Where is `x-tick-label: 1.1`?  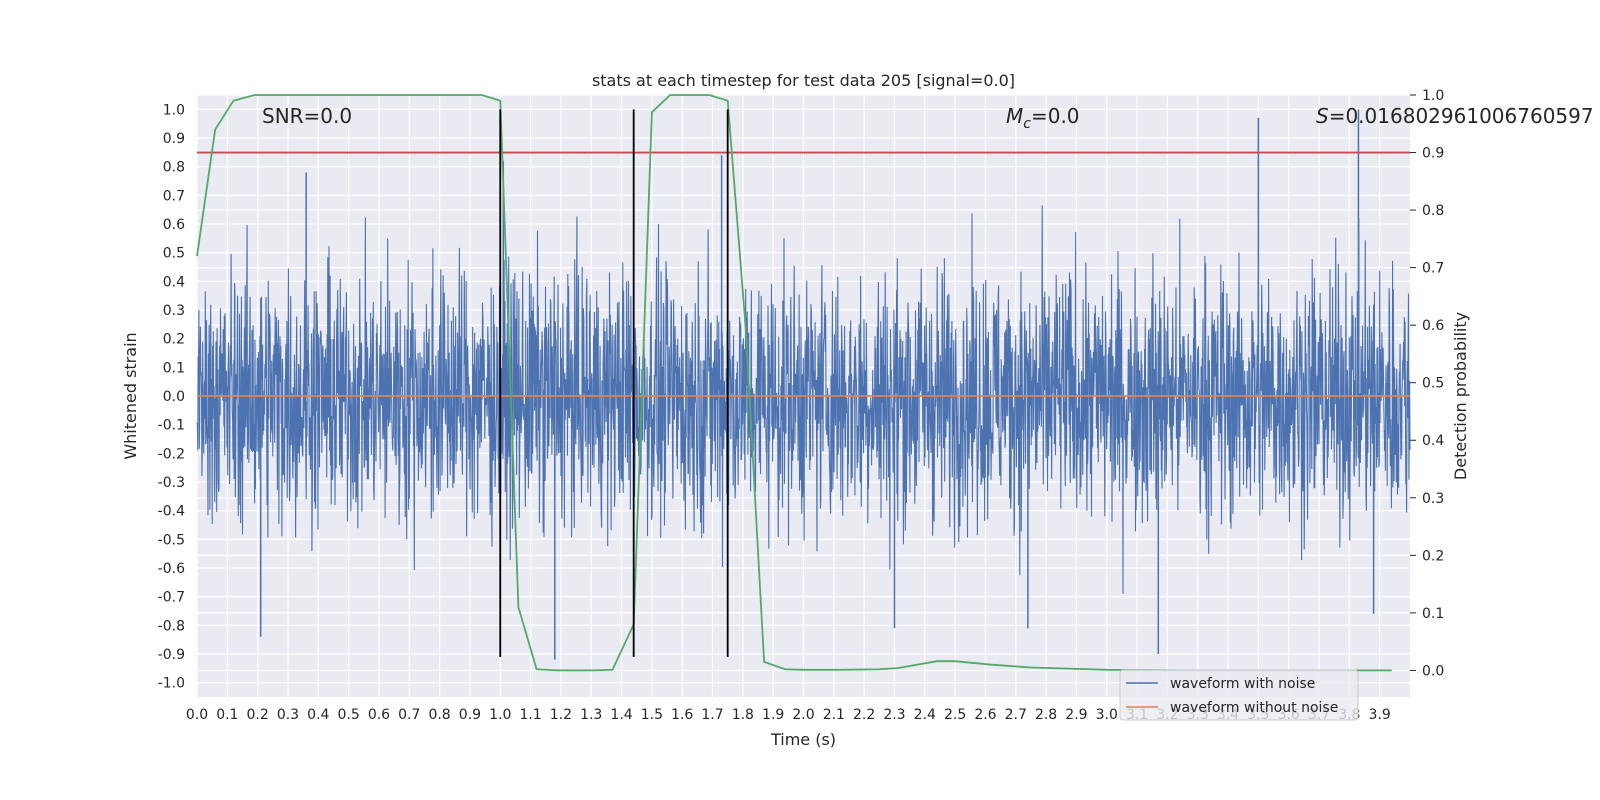 x-tick-label: 1.1 is located at coordinates (530, 715).